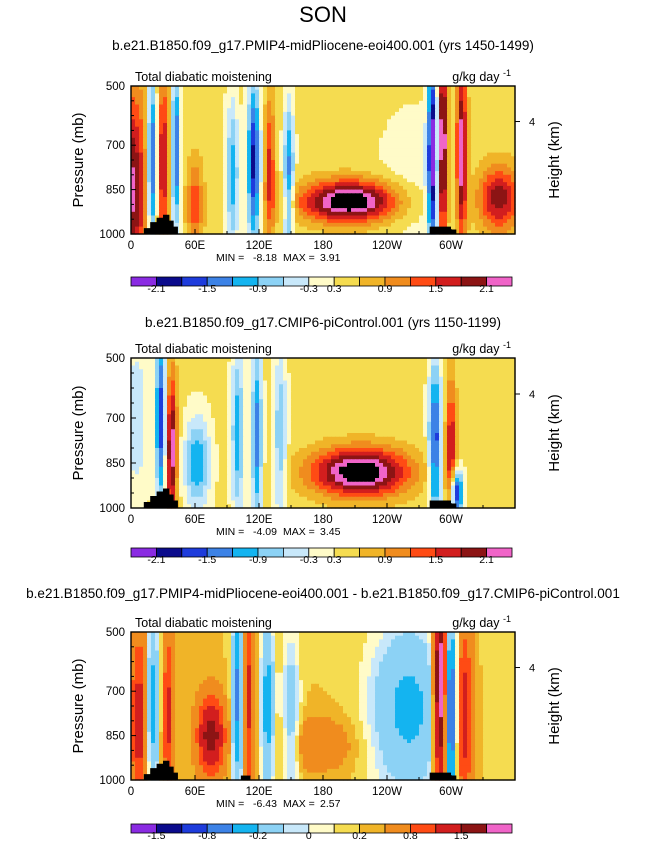 This screenshot has height=846, width=647. What do you see at coordinates (309, 836) in the screenshot?
I see `colorbar-label: 0` at bounding box center [309, 836].